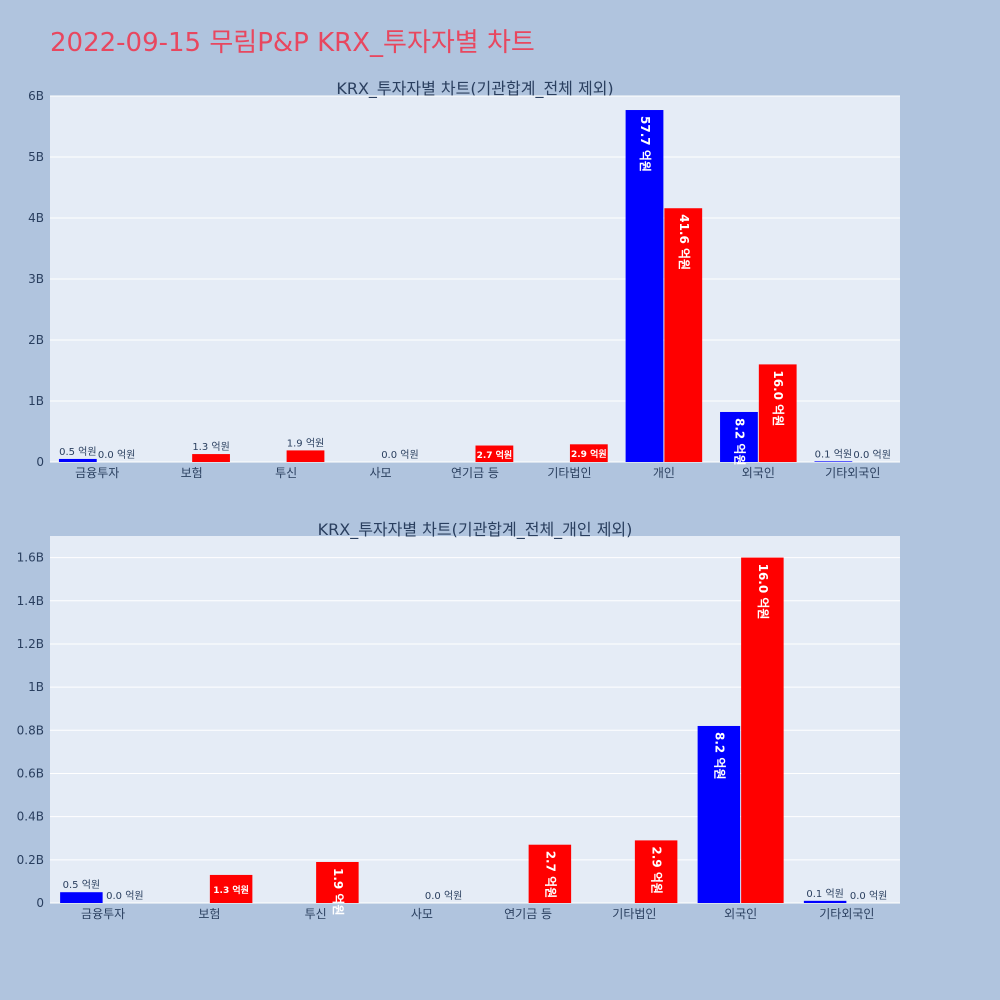 This screenshot has height=1000, width=1000. What do you see at coordinates (30, 773) in the screenshot?
I see `y-tick-label: 0.6B` at bounding box center [30, 773].